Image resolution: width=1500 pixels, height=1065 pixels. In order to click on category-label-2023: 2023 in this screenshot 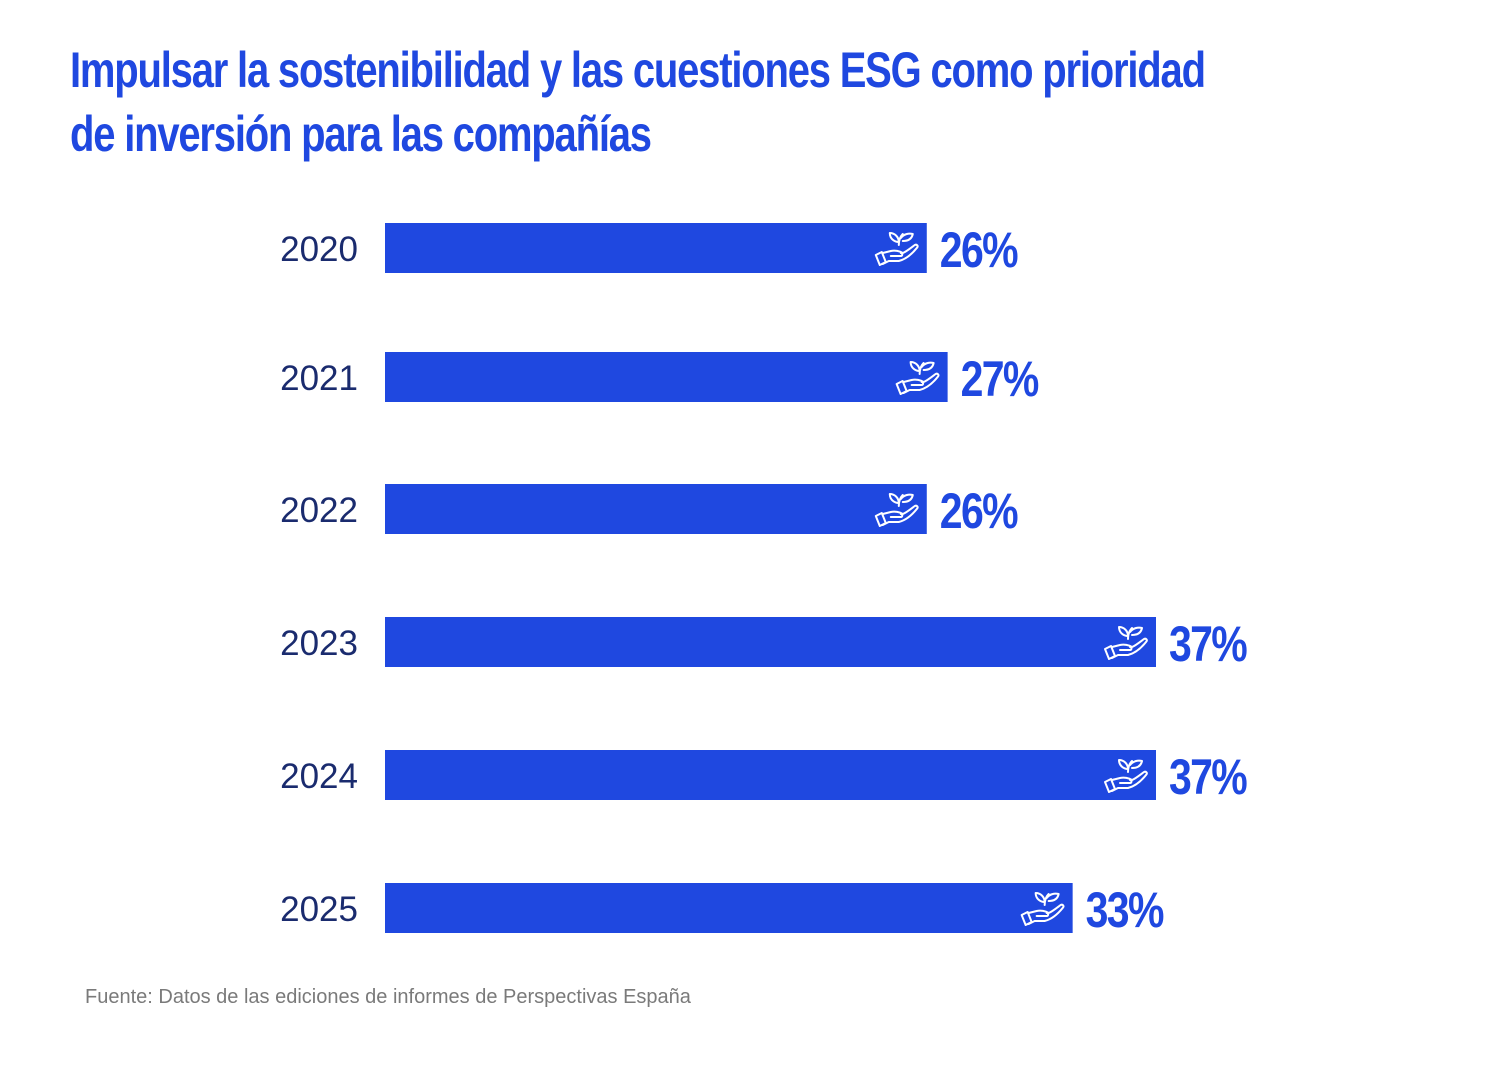, I will do `click(319, 643)`.